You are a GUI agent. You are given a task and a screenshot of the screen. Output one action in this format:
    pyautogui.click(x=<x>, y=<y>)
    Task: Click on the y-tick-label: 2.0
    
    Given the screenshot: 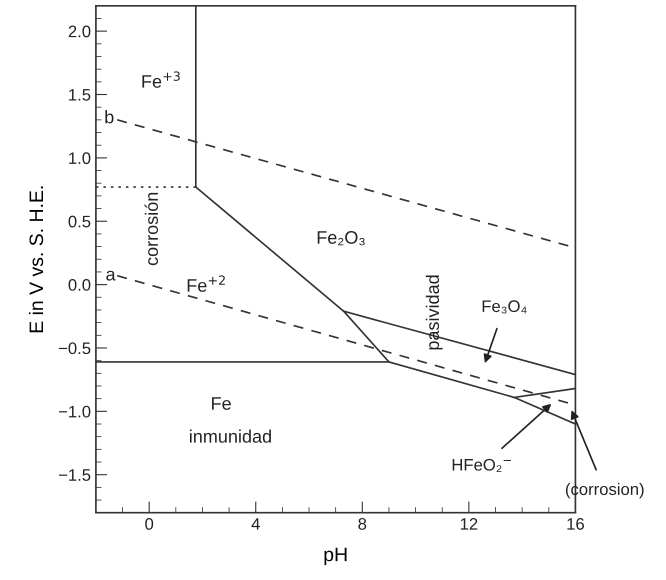 What is the action you would take?
    pyautogui.click(x=79, y=32)
    